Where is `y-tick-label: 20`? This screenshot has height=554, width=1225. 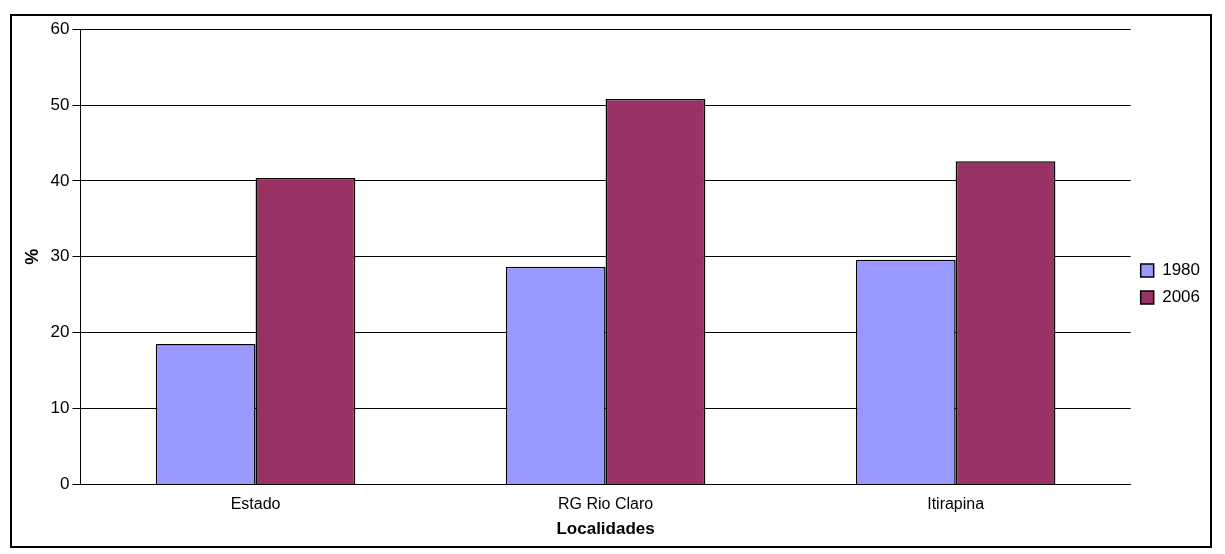
y-tick-label: 20 is located at coordinates (60, 332).